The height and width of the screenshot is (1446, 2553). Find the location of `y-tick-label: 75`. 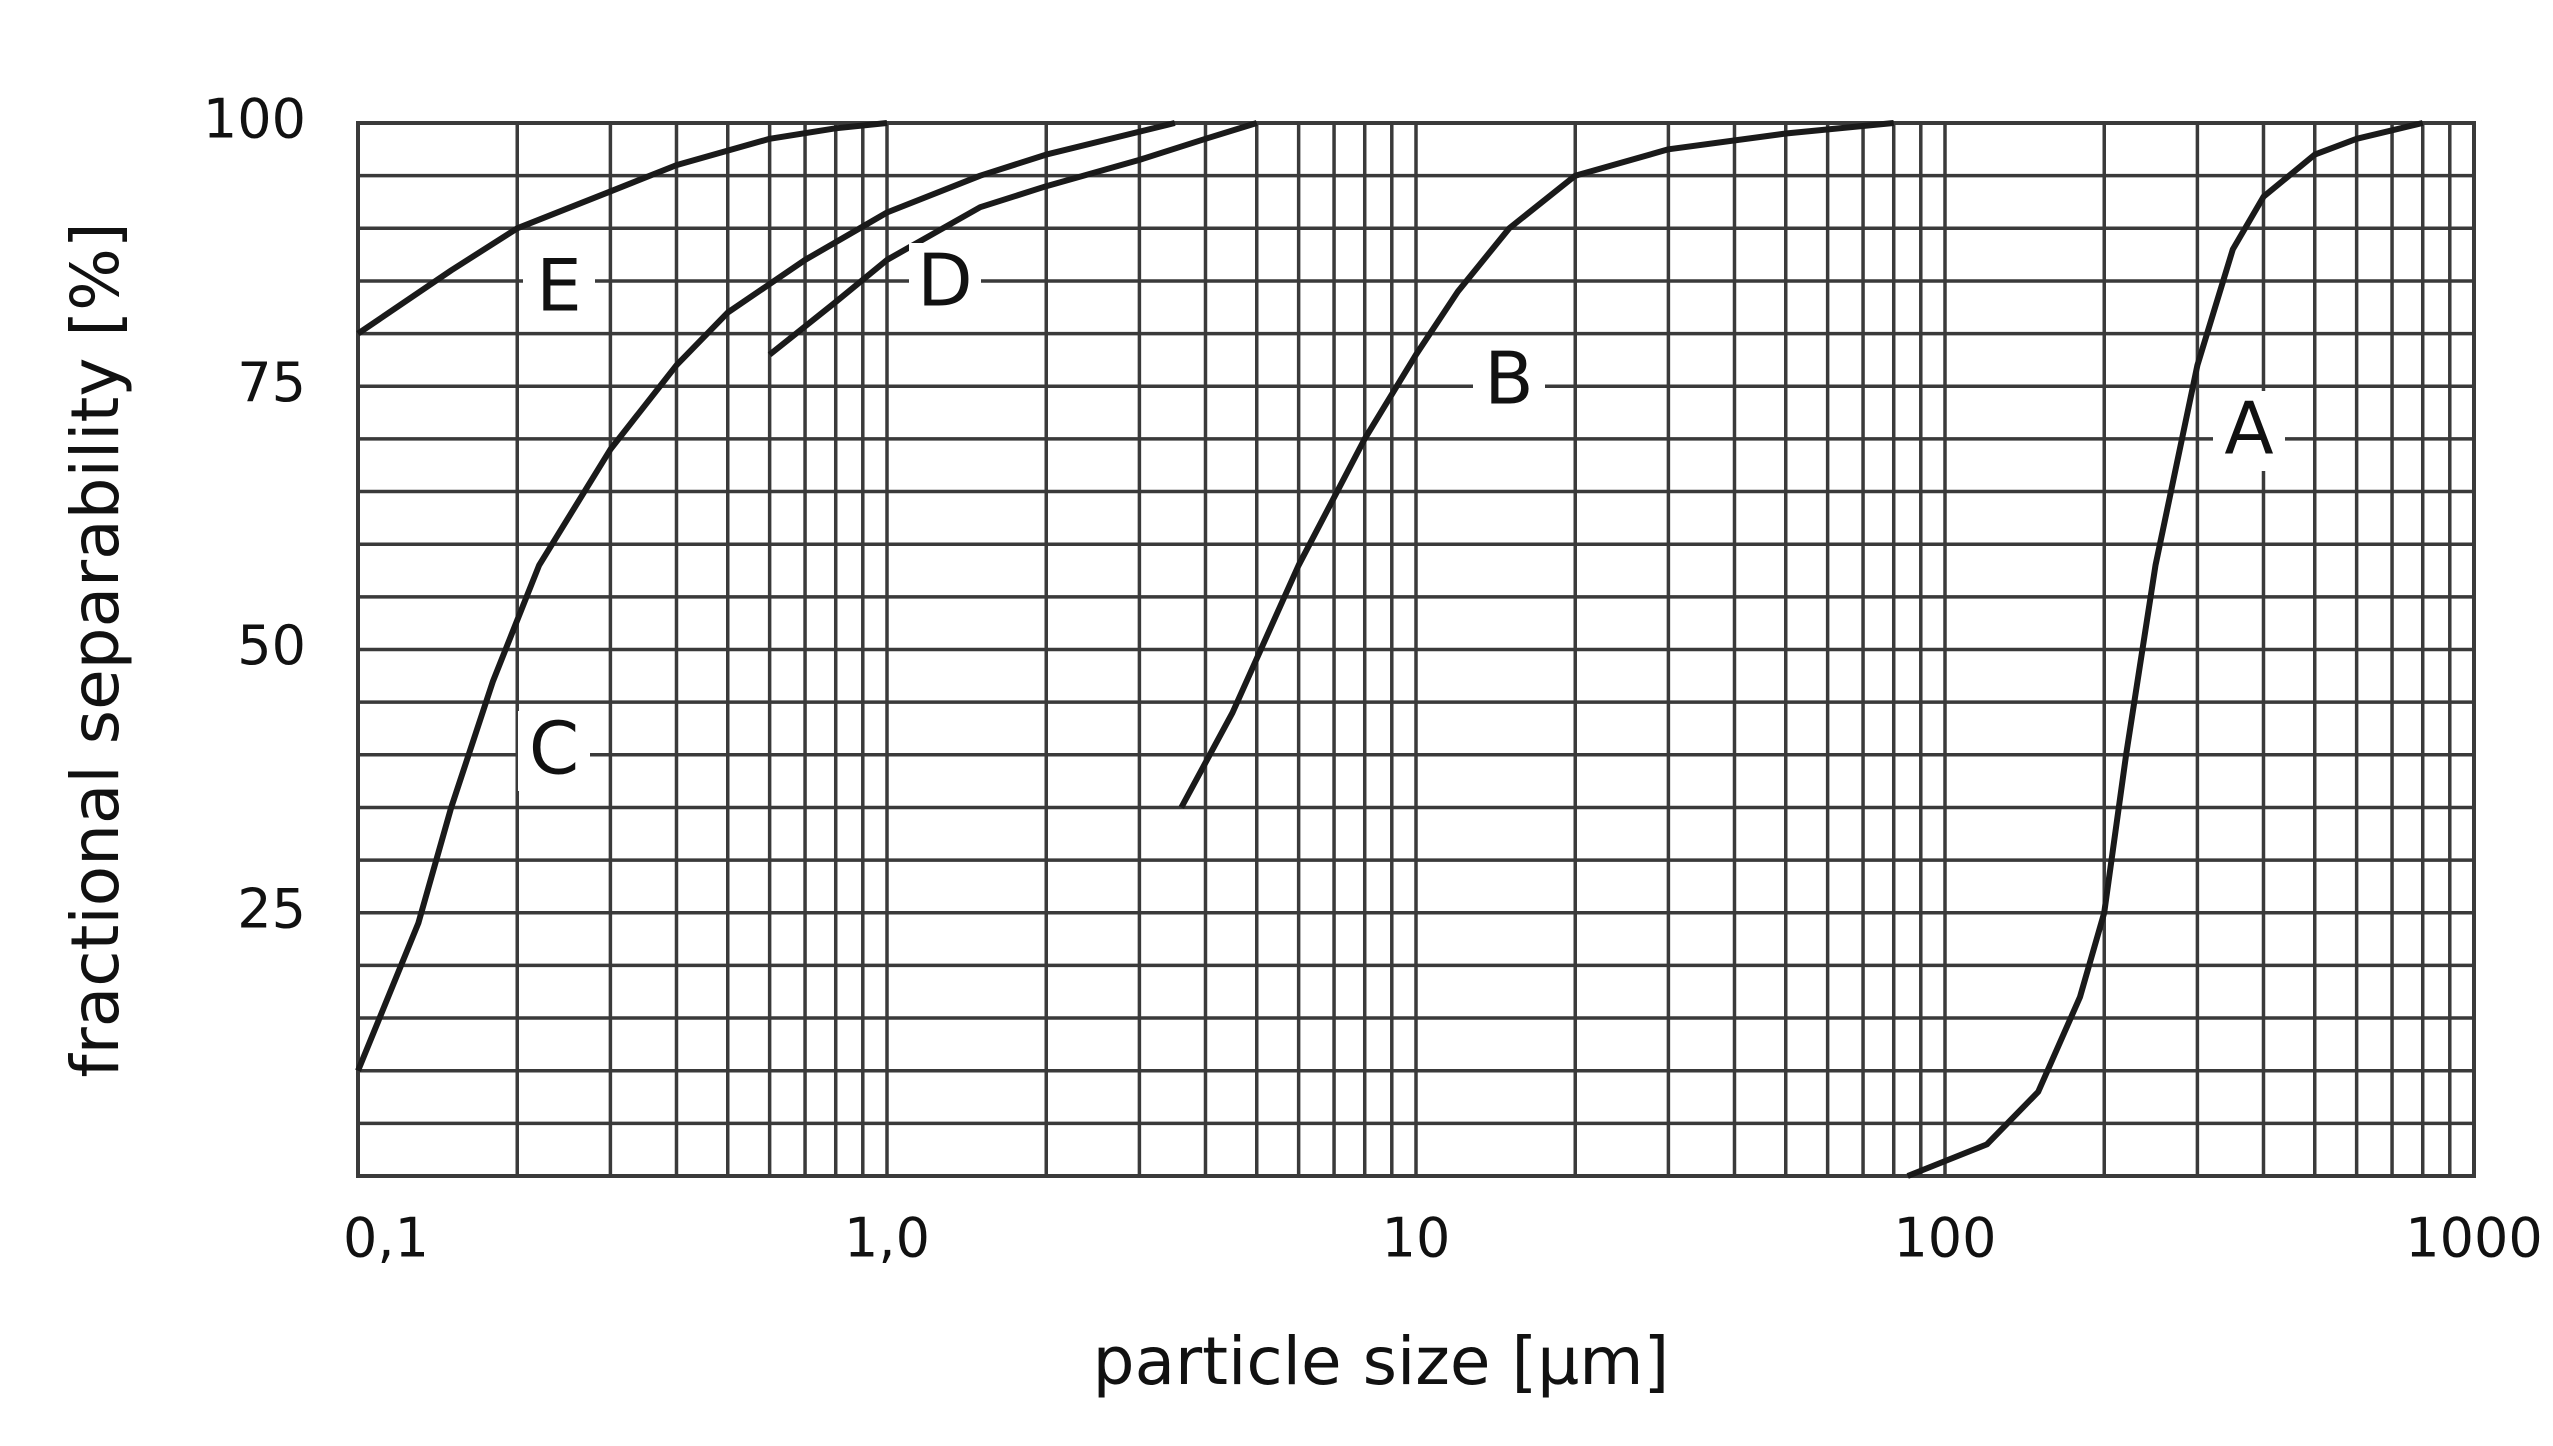

y-tick-label: 75 is located at coordinates (271, 382).